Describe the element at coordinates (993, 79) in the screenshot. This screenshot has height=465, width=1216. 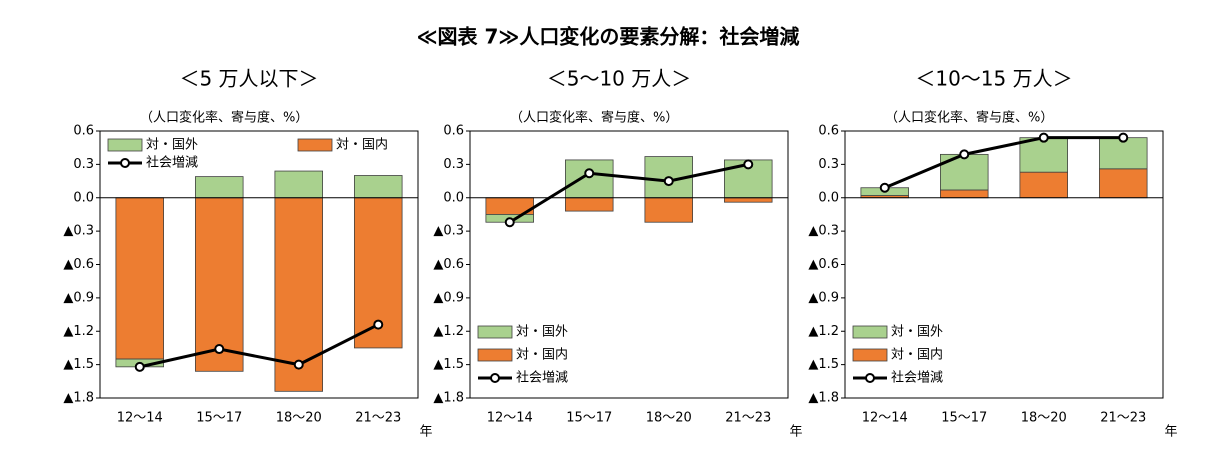
I see `panel-subtitle: ＜10～15 万人＞` at that location.